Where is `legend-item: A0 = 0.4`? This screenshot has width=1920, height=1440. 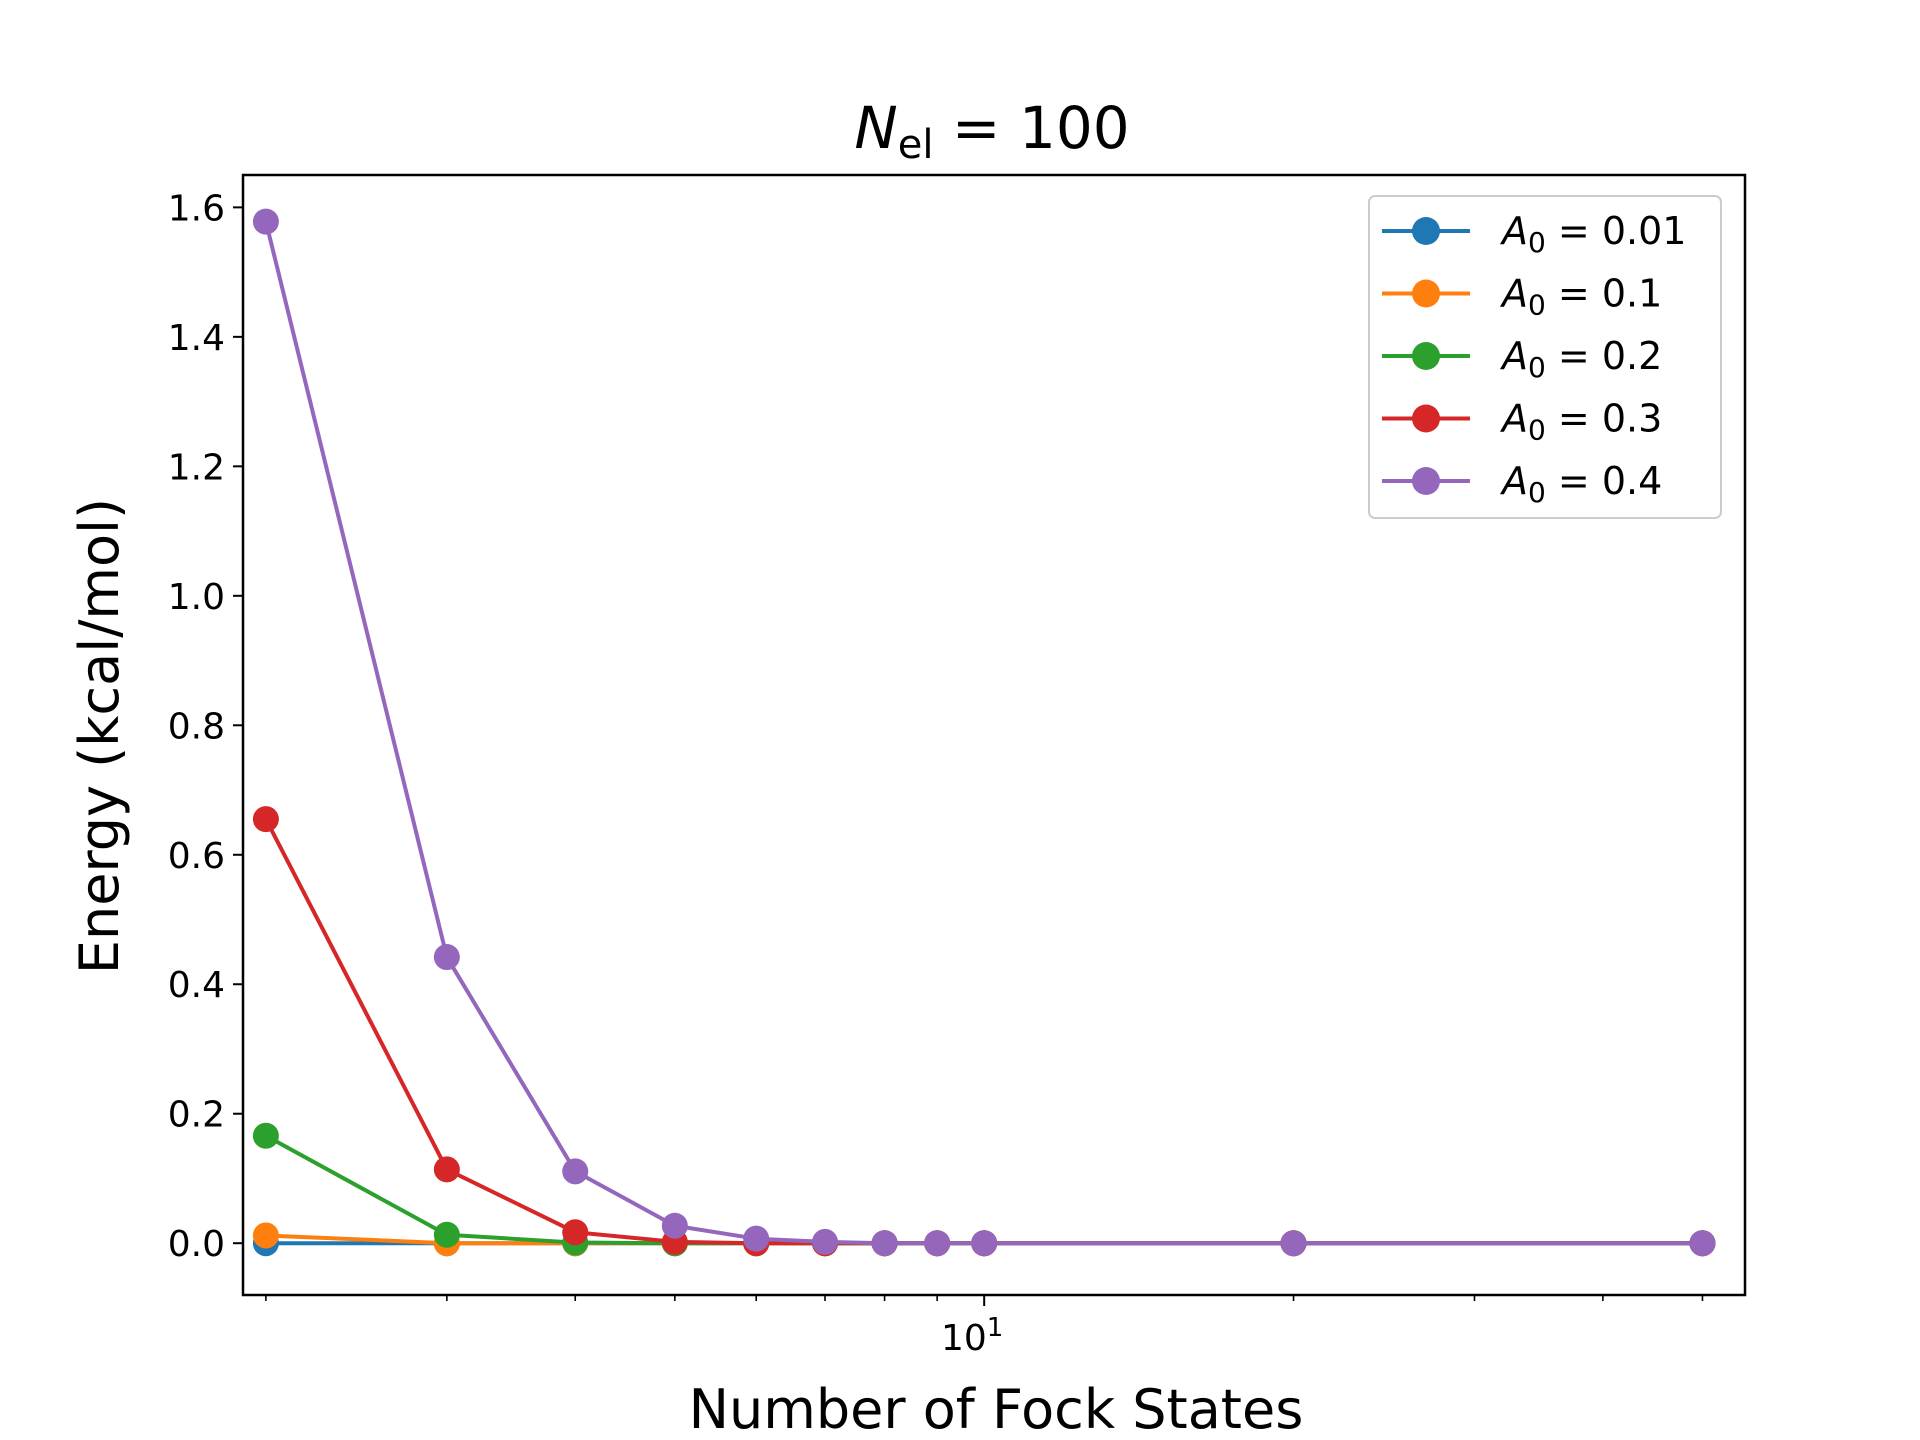
legend-item: A0 = 0.4 is located at coordinates (1522, 484).